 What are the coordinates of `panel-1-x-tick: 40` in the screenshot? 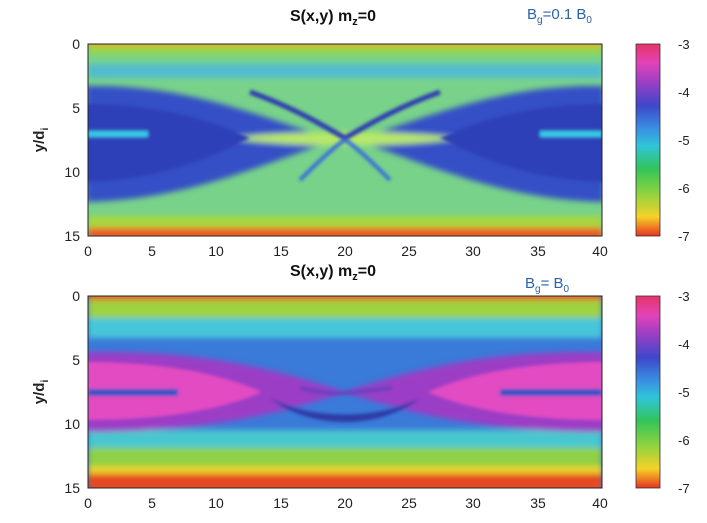 It's located at (600, 251).